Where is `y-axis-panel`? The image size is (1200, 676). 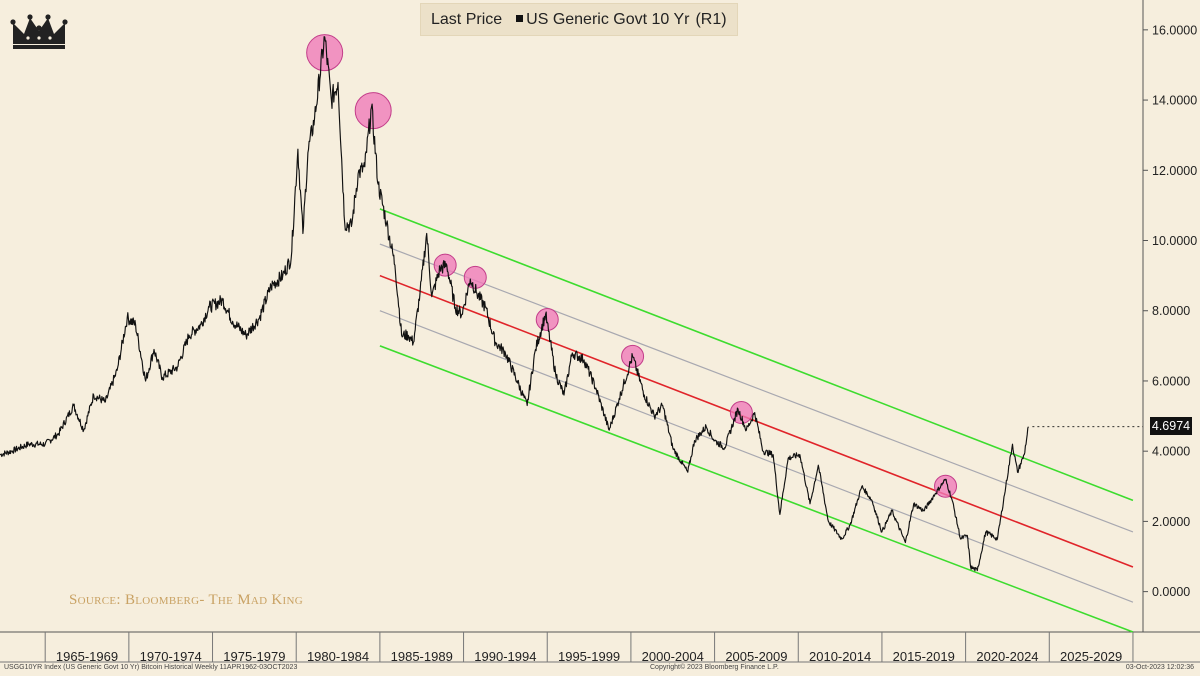 y-axis-panel is located at coordinates (1171, 331).